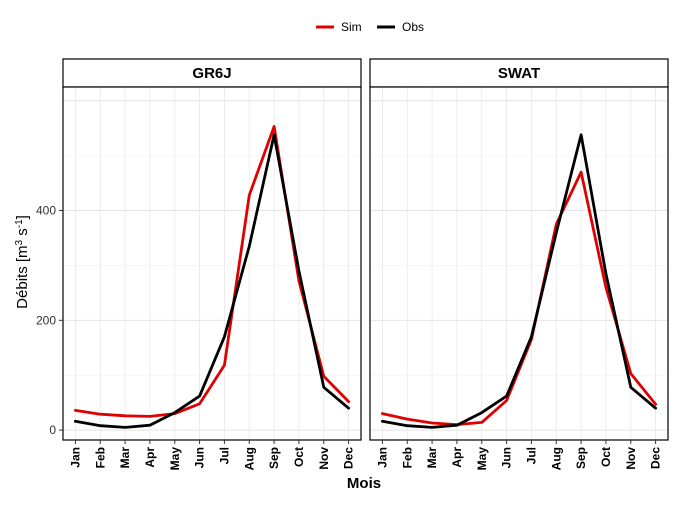 This screenshot has height=505, width=676. Describe the element at coordinates (413, 27) in the screenshot. I see `legend-obs-label: Obs` at that location.